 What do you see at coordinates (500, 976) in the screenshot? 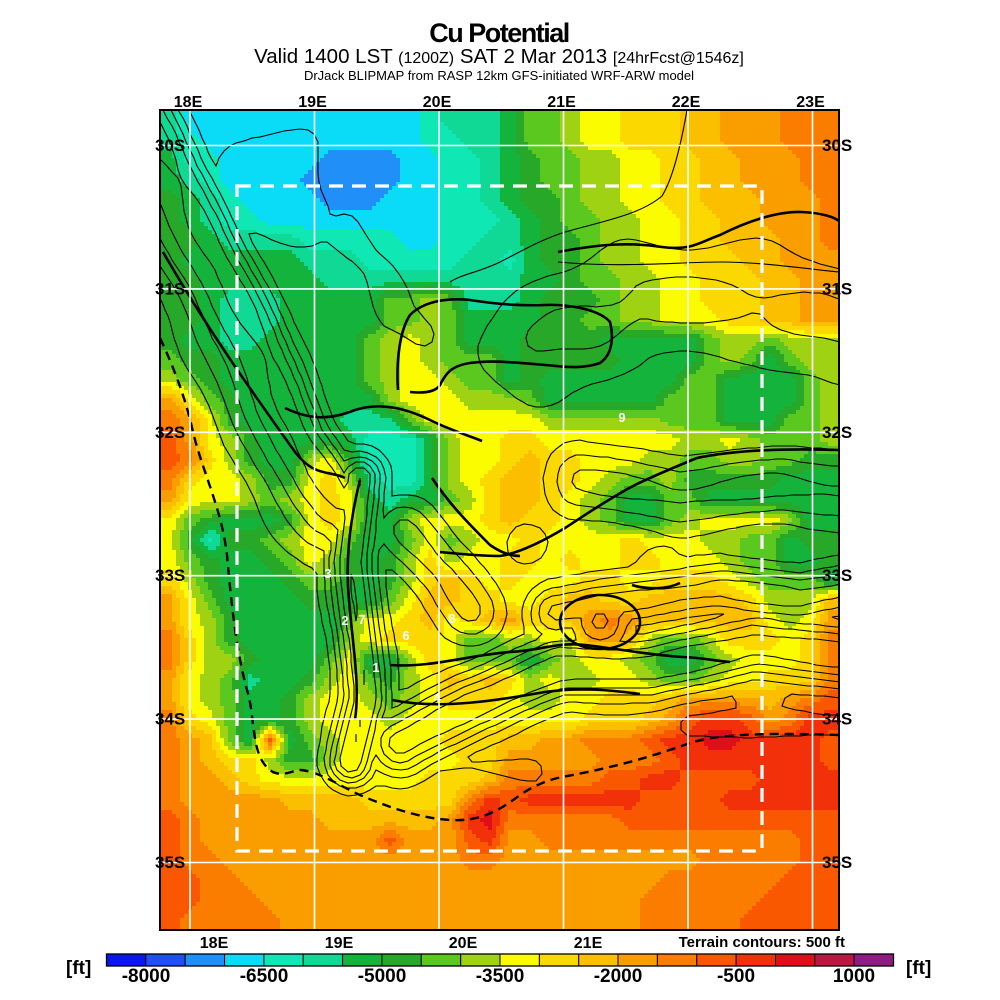
I see `svg-text: -3500` at bounding box center [500, 976].